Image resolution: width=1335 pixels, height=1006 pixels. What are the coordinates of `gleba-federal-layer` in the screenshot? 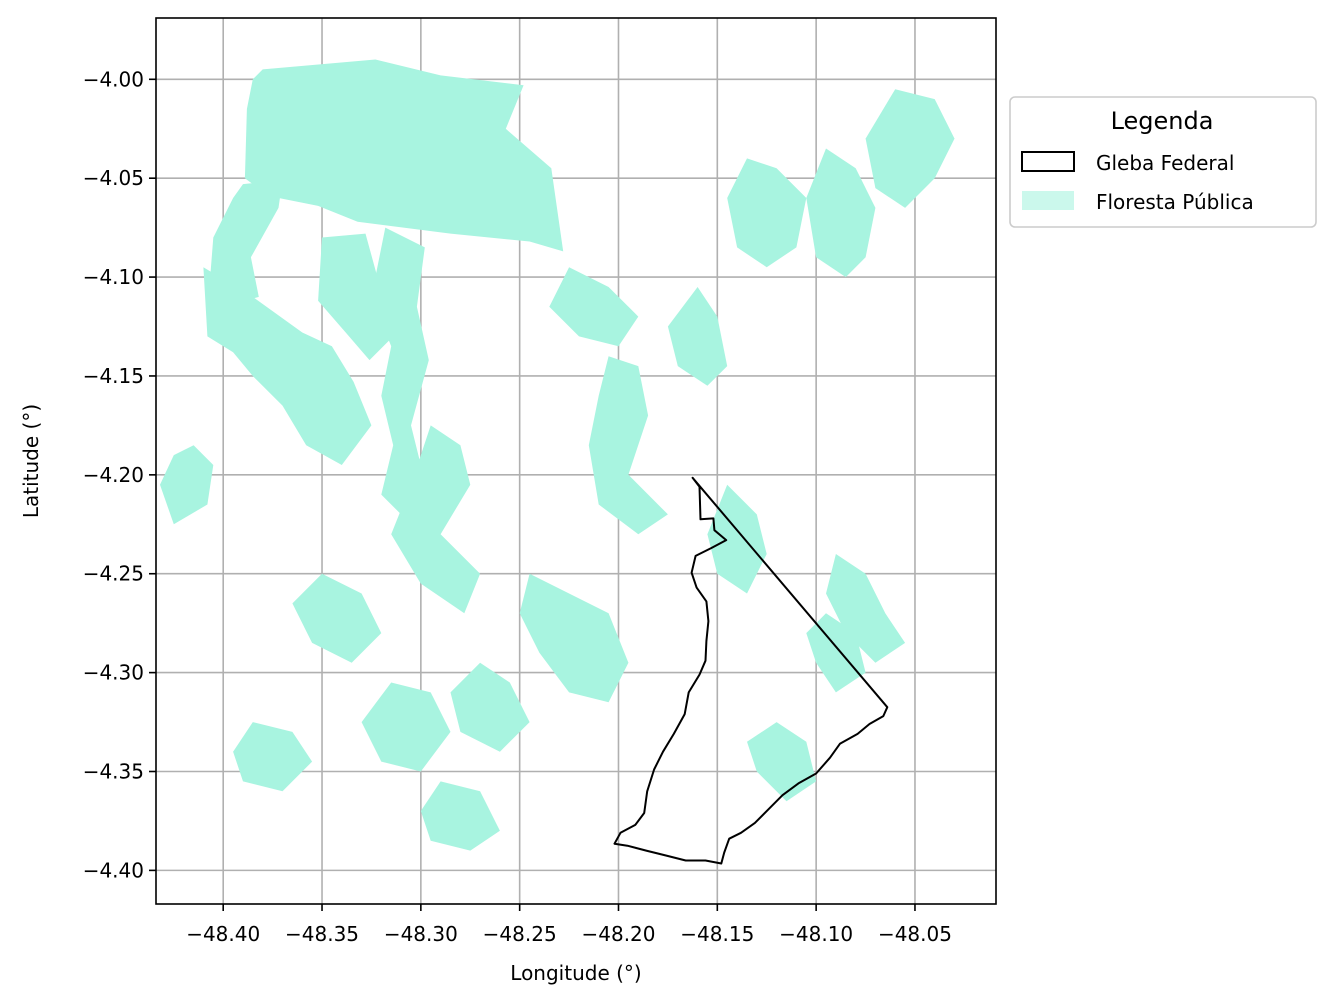 It's located at (751, 670).